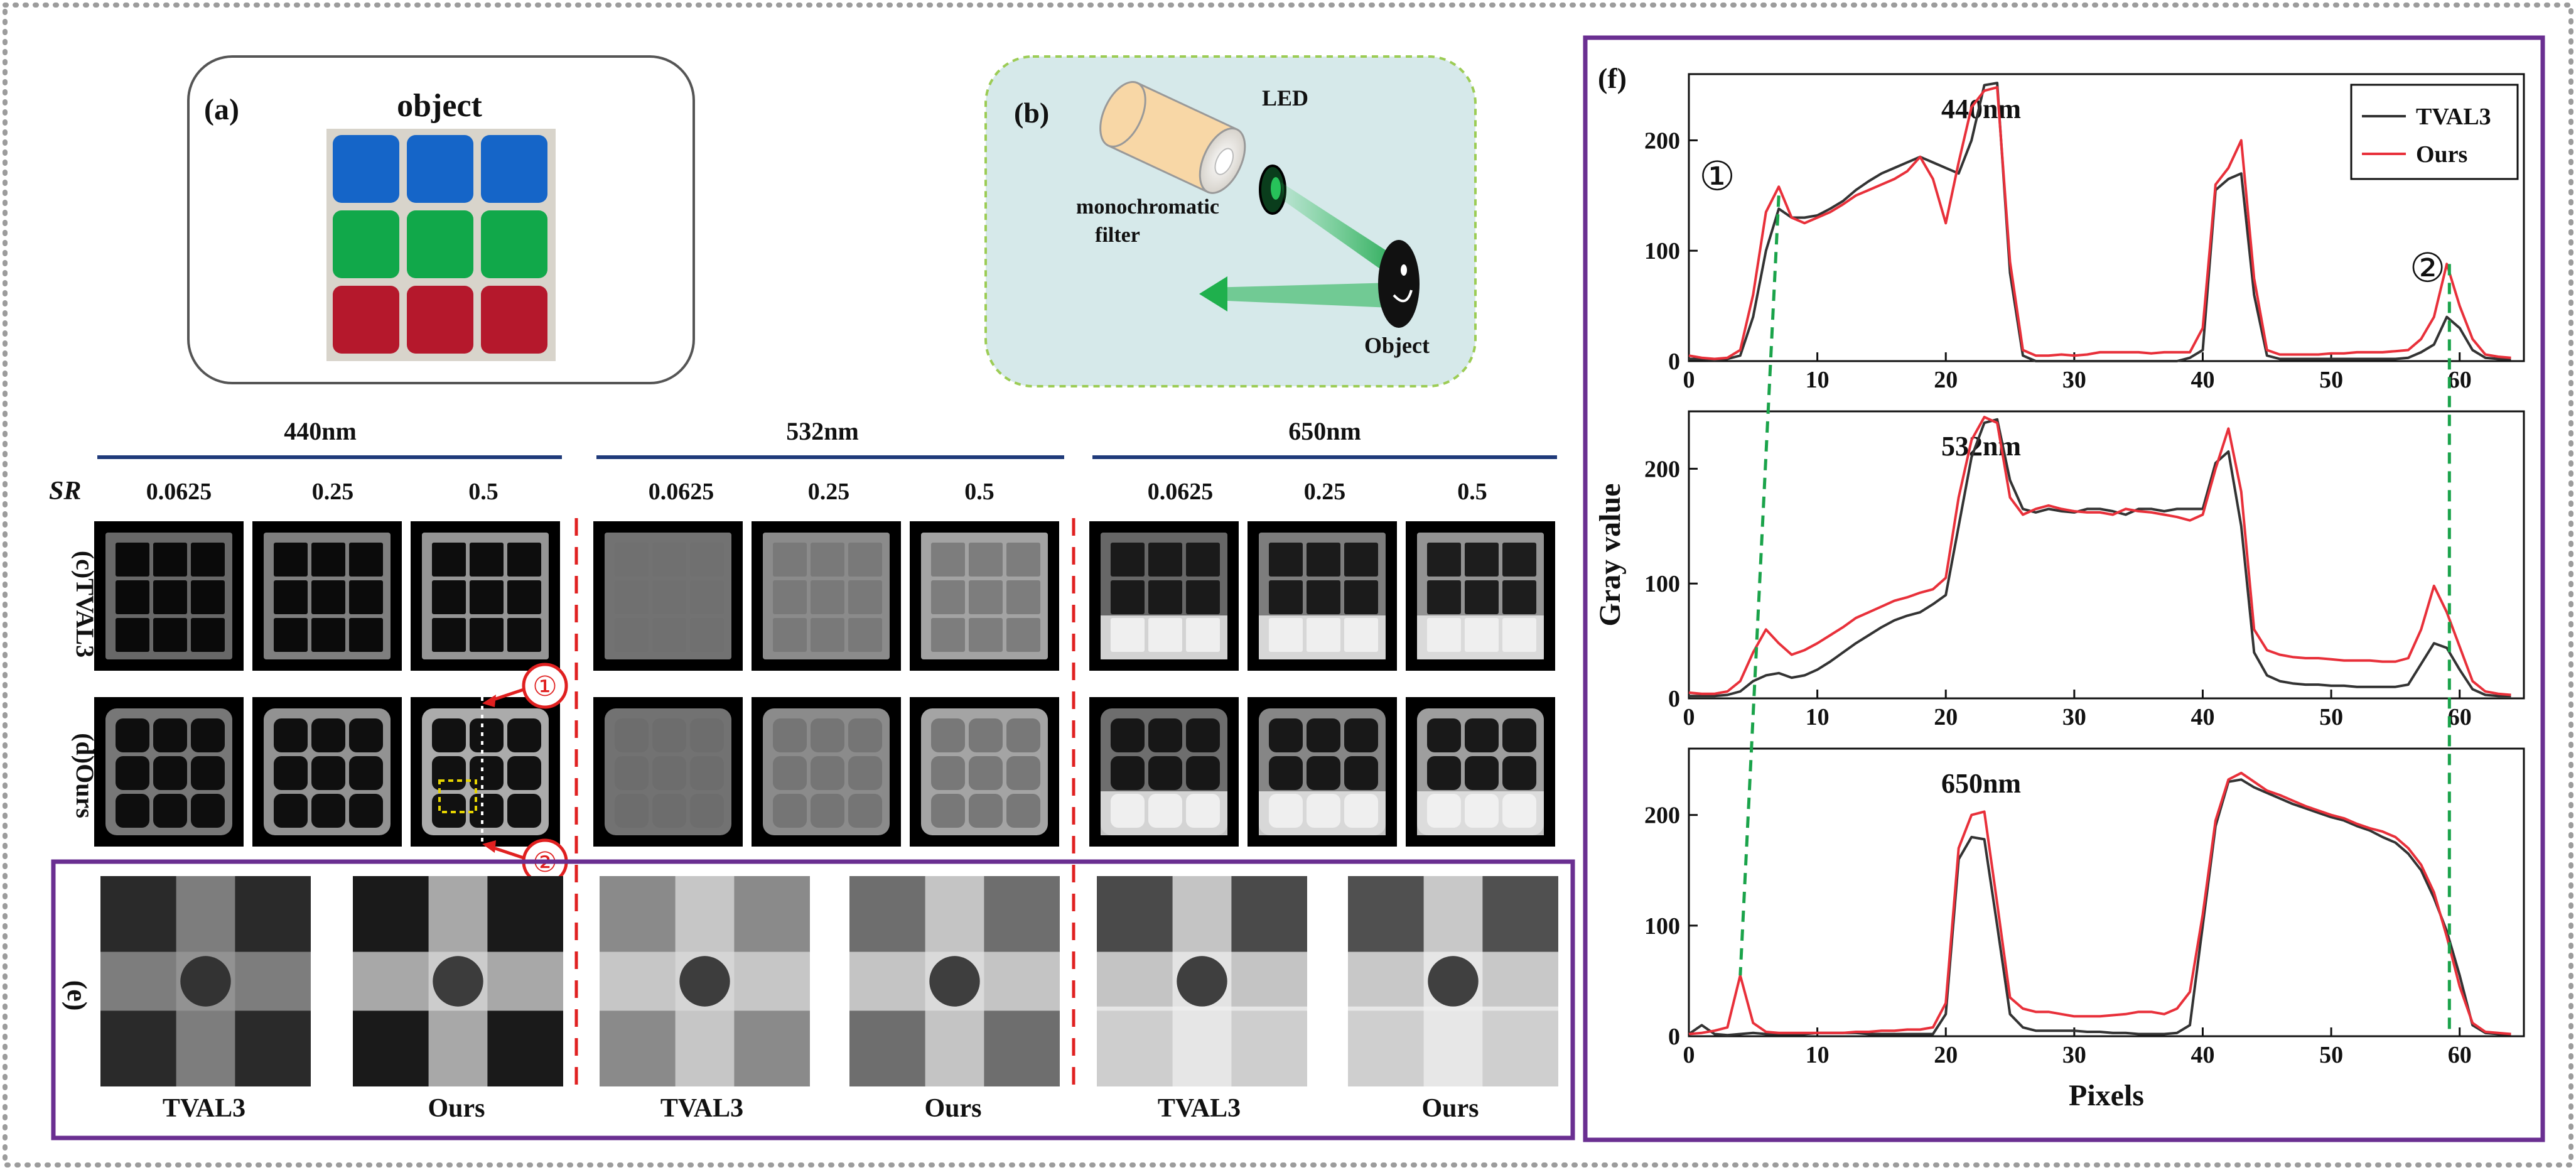 This screenshot has height=1170, width=2576. Describe the element at coordinates (813, 999) in the screenshot. I see `panel-e-frame` at that location.